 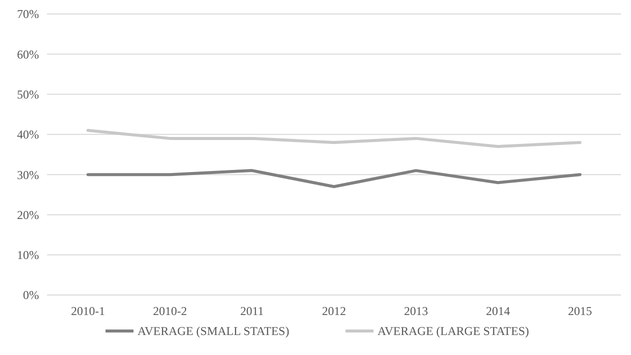 I want to click on y-tick-label: 20%, so click(x=28, y=215).